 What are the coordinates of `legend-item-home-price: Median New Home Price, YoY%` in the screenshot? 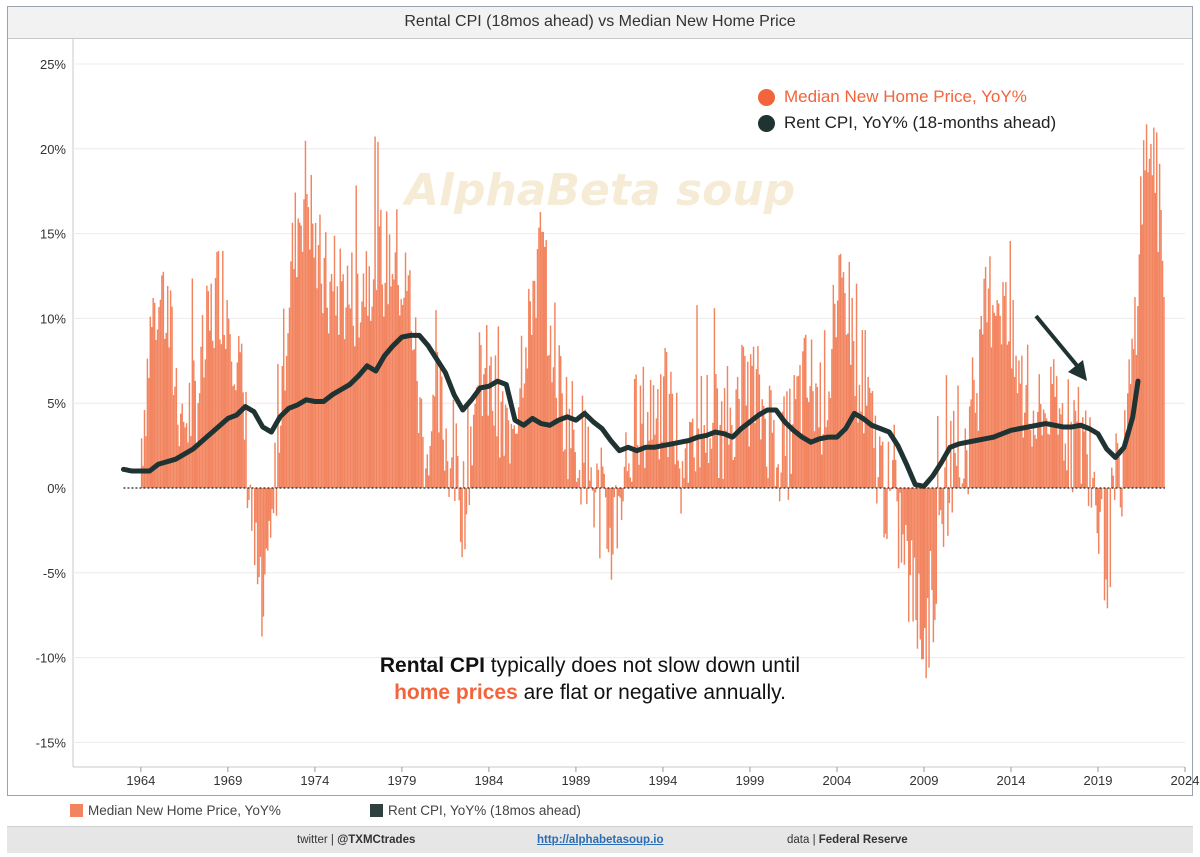 It's located at (907, 97).